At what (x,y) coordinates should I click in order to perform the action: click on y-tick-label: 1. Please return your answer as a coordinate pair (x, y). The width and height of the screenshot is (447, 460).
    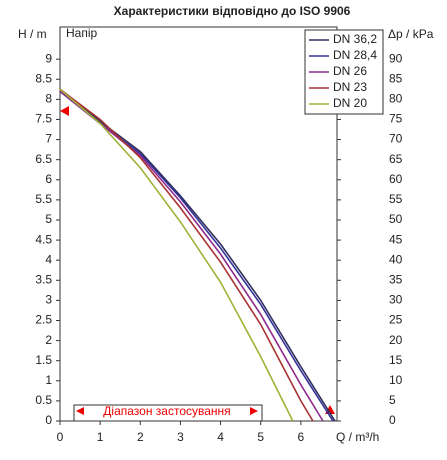
    Looking at the image, I should click on (48, 380).